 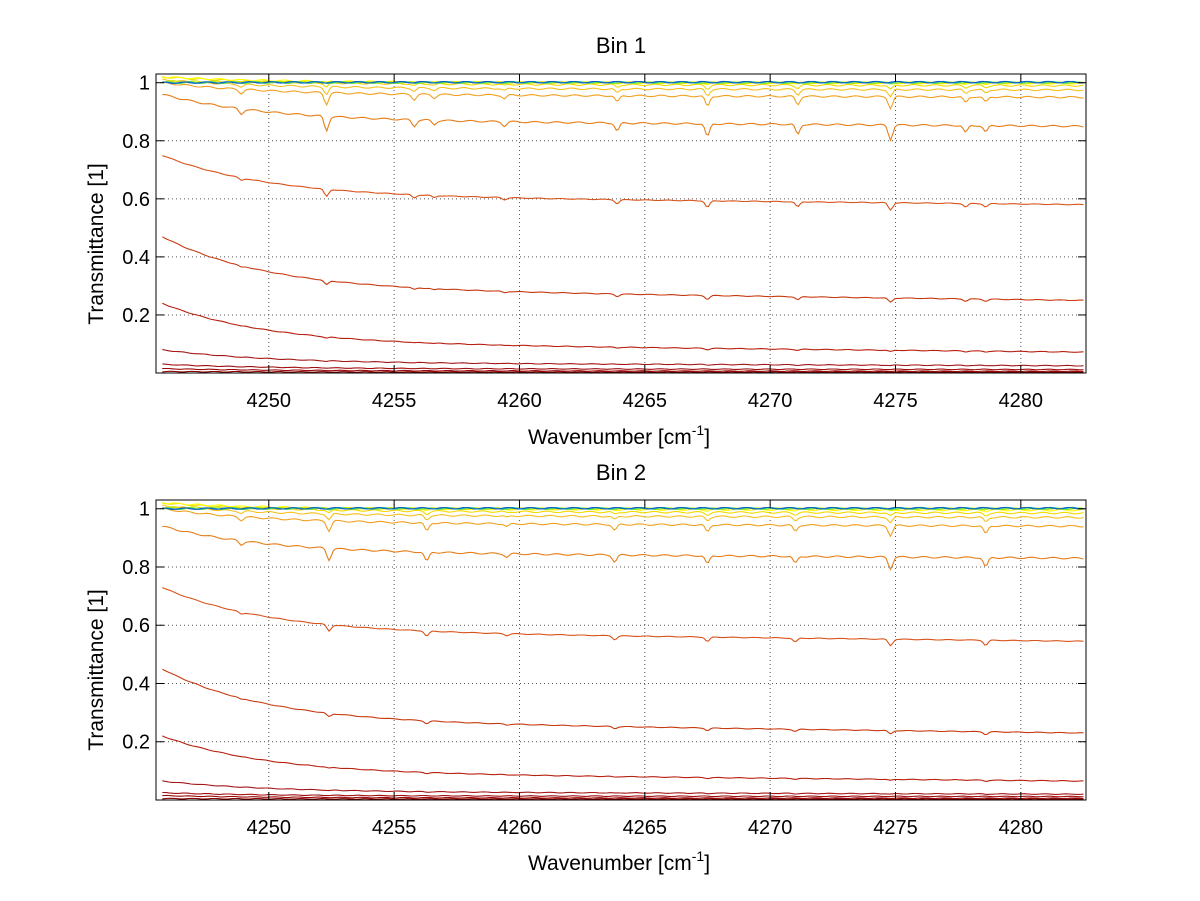 What do you see at coordinates (621, 45) in the screenshot?
I see `chart-title: Bin 1` at bounding box center [621, 45].